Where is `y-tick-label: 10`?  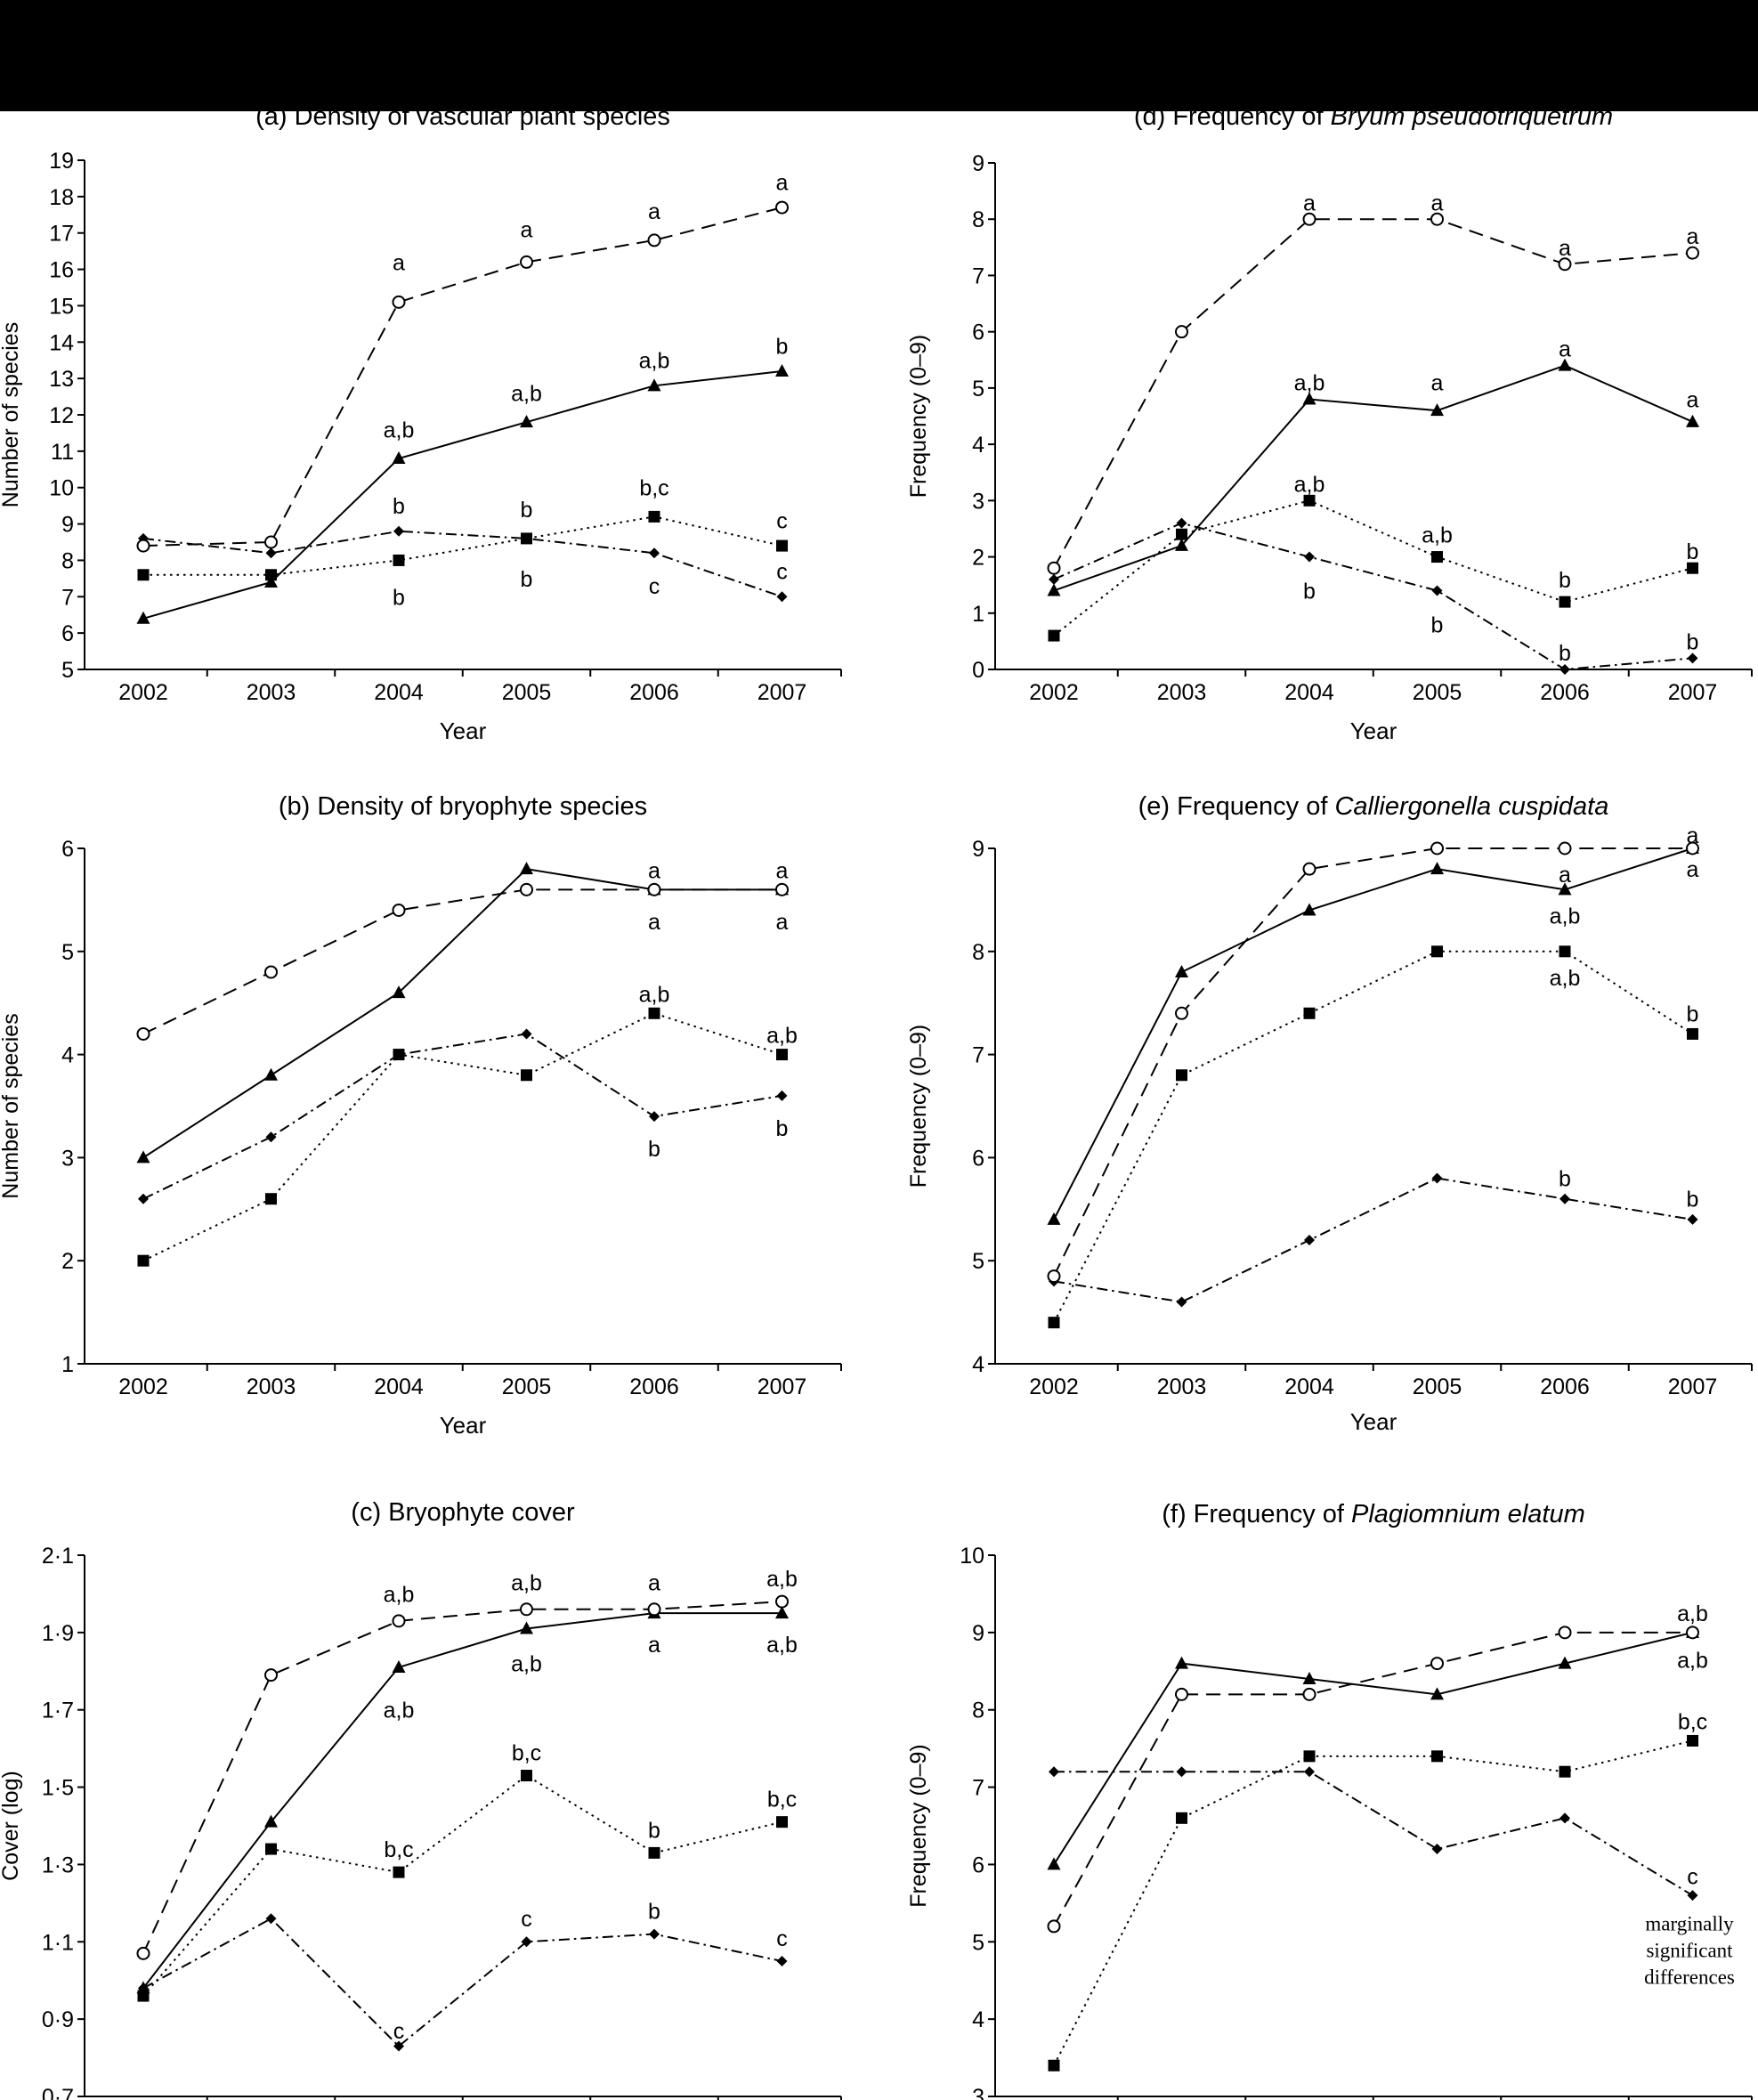
y-tick-label: 10 is located at coordinates (972, 1556).